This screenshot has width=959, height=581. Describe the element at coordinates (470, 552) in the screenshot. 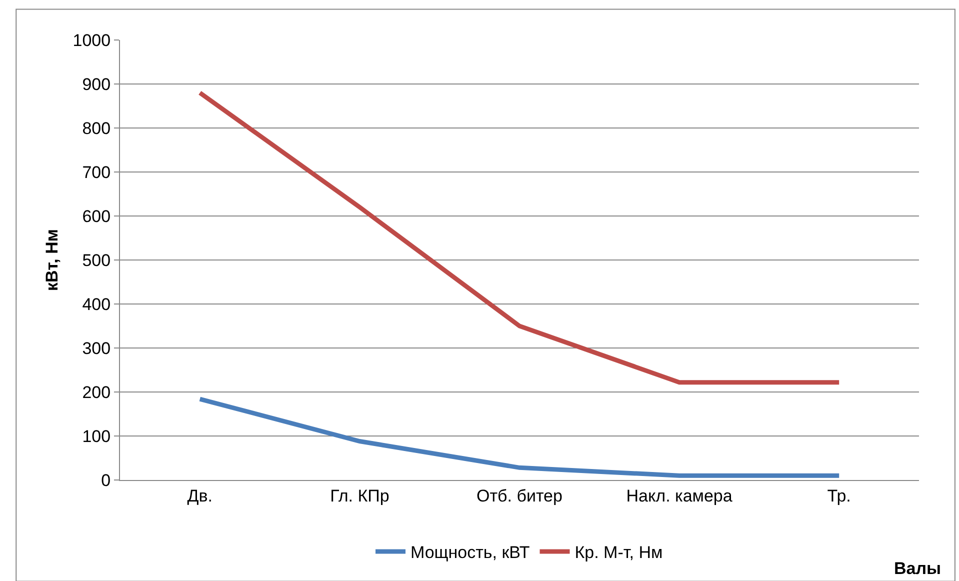

I see `legend-label: Мощность, кВТ` at that location.